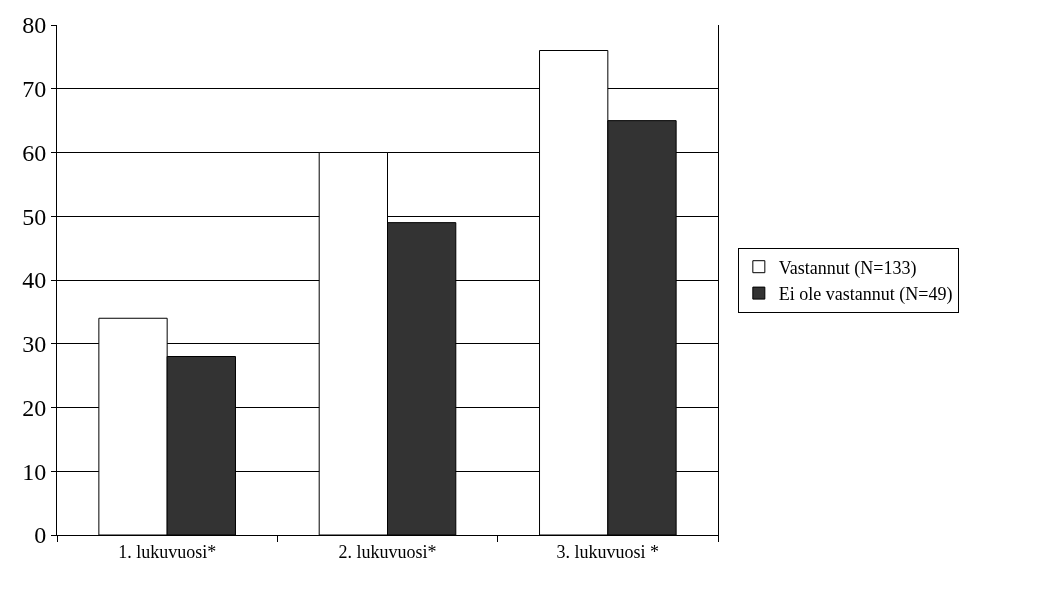 This screenshot has width=1058, height=590. Describe the element at coordinates (865, 295) in the screenshot. I see `legend-label: Ei ole vastannut (N=49)` at that location.